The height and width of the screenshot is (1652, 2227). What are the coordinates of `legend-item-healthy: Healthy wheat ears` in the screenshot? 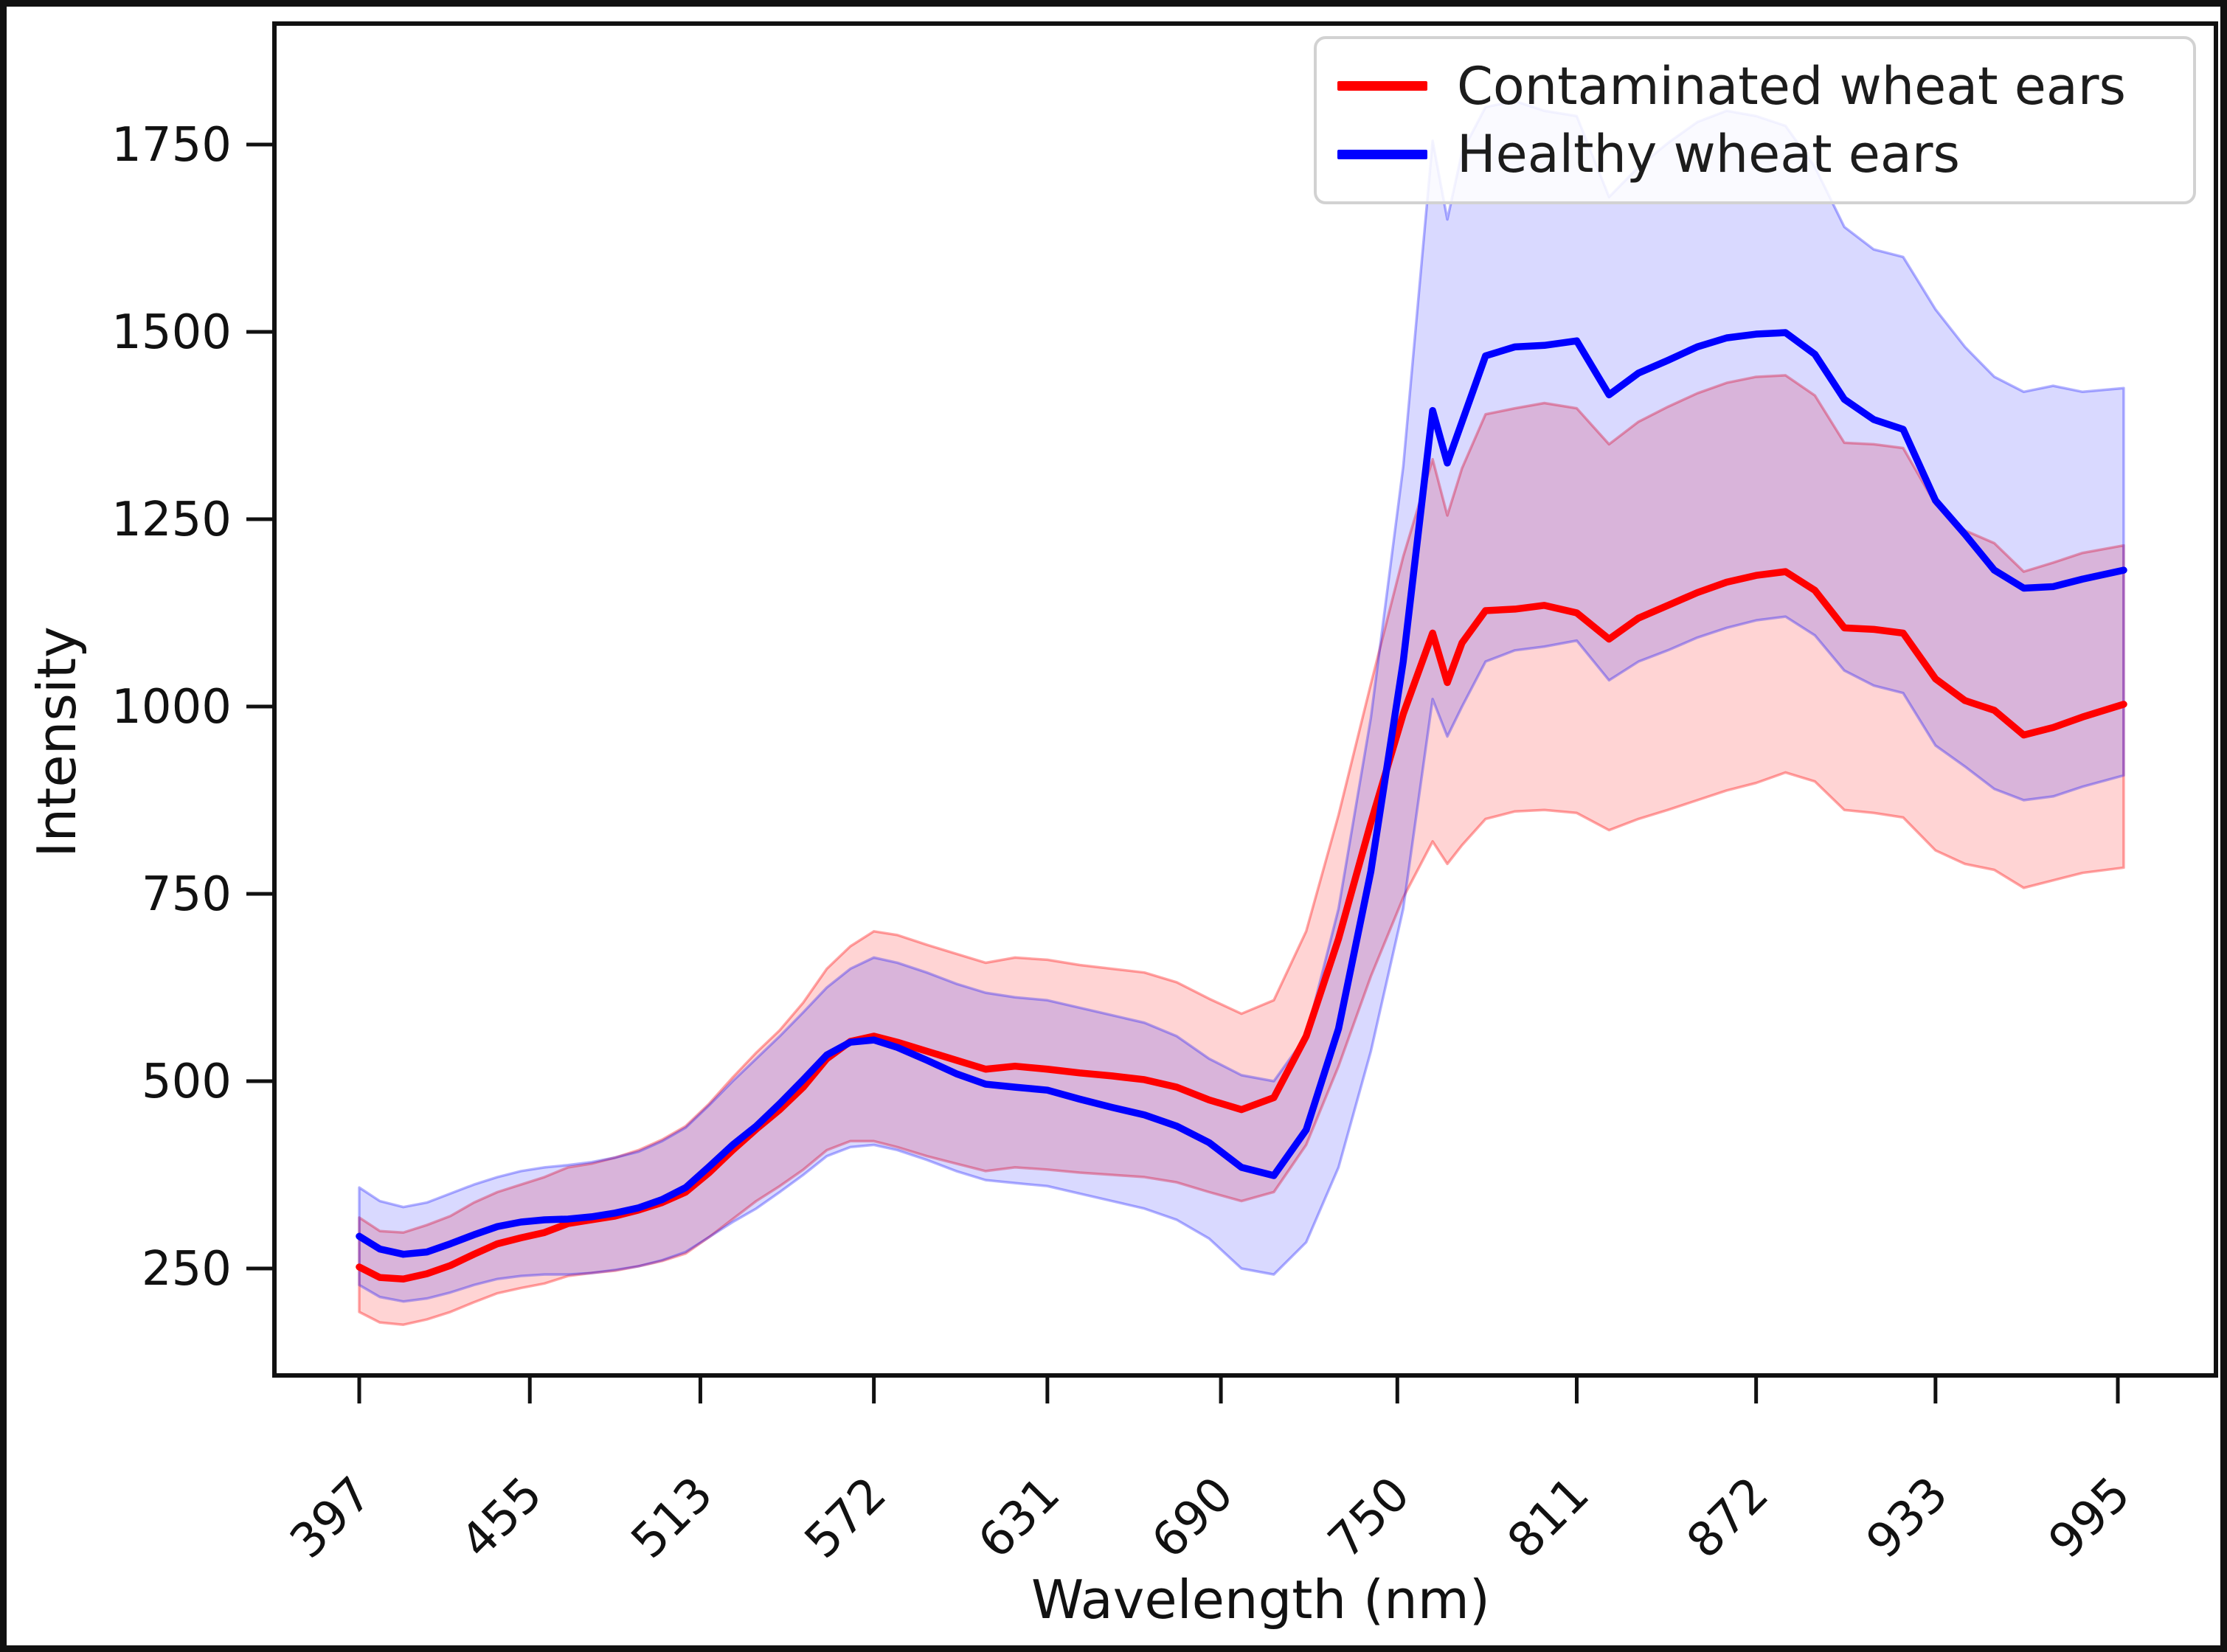 It's located at (1754, 154).